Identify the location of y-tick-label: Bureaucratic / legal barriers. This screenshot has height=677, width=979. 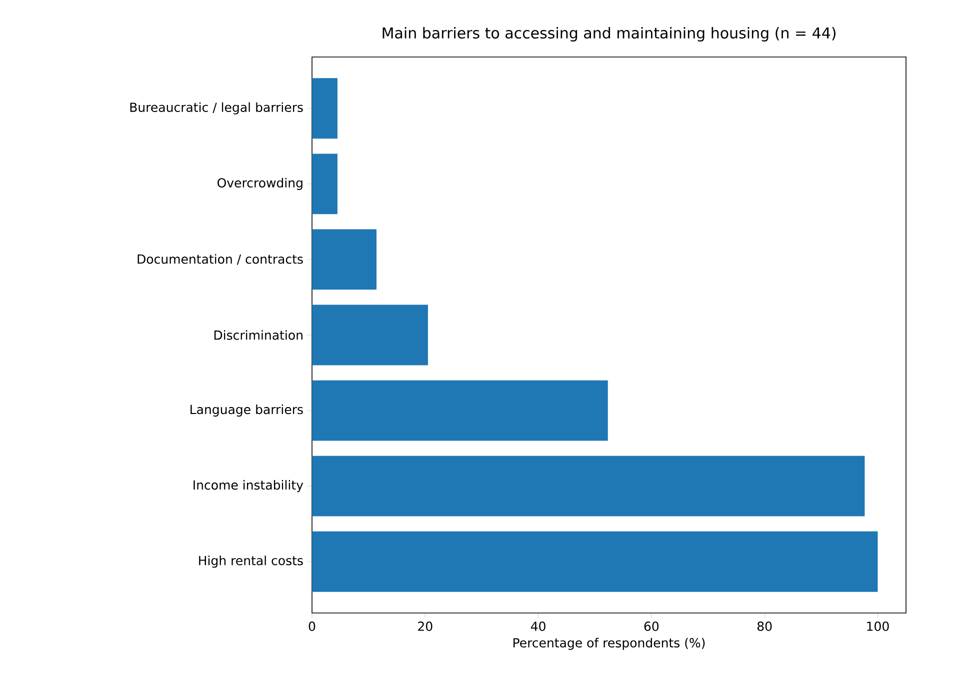
(216, 108).